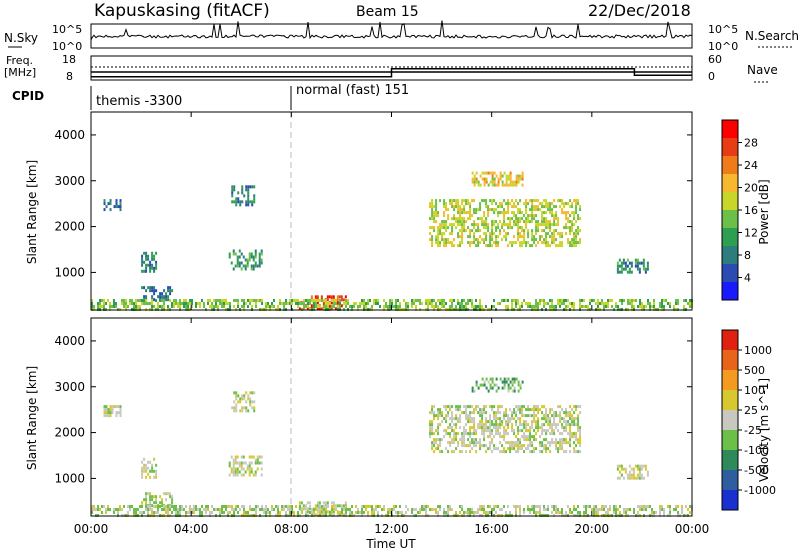  What do you see at coordinates (723, 29) in the screenshot?
I see `noise-right-tick-top: 10^5` at bounding box center [723, 29].